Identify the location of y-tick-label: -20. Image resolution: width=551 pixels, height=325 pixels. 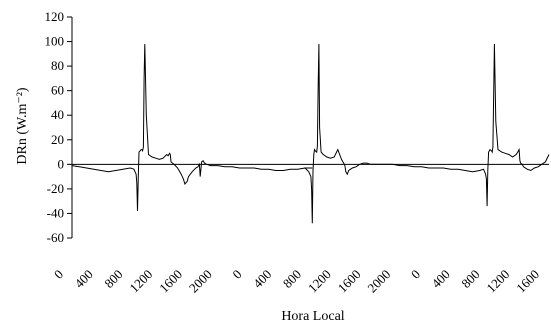
(55, 188).